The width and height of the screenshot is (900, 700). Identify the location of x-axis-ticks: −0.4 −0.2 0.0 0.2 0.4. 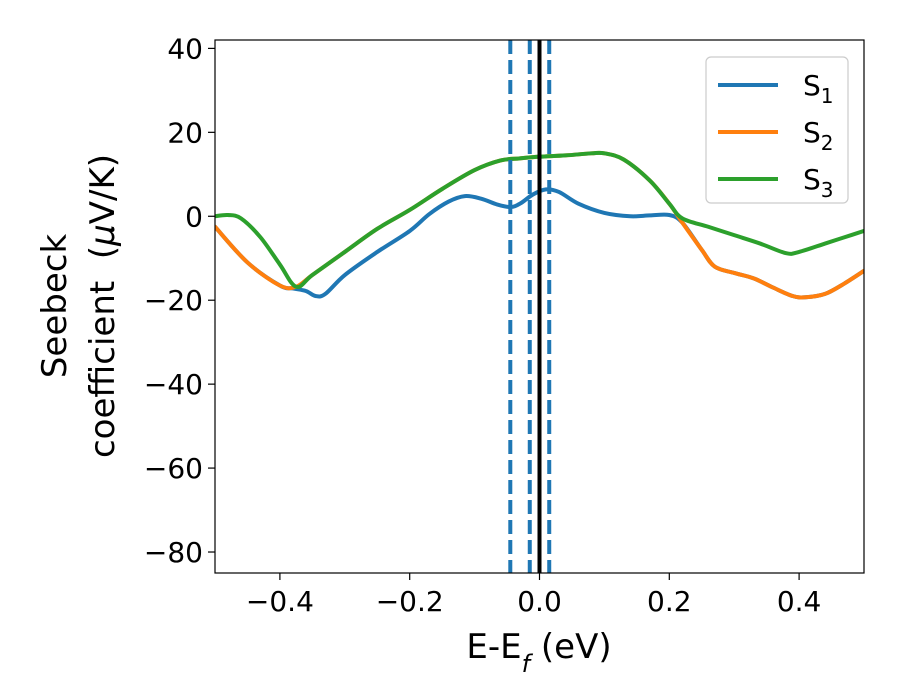
(533, 595).